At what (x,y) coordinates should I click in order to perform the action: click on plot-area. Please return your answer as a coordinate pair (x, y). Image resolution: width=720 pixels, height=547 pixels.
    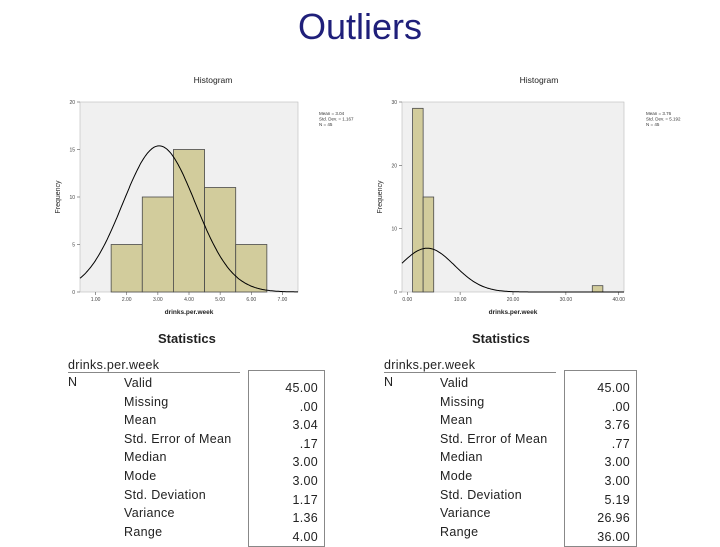
    Looking at the image, I should click on (513, 197).